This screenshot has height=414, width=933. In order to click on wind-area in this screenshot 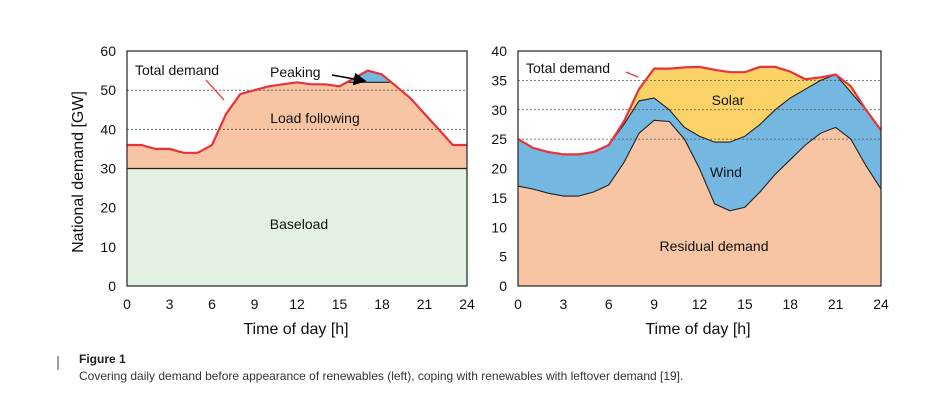, I will do `click(699, 142)`.